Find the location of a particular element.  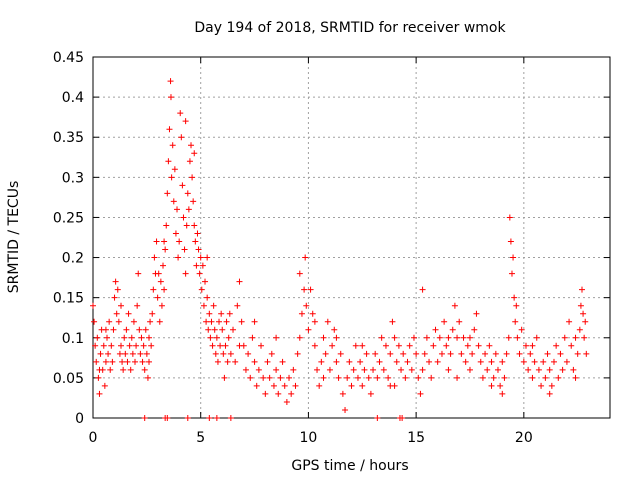

x-tick-label: 20 is located at coordinates (524, 438).